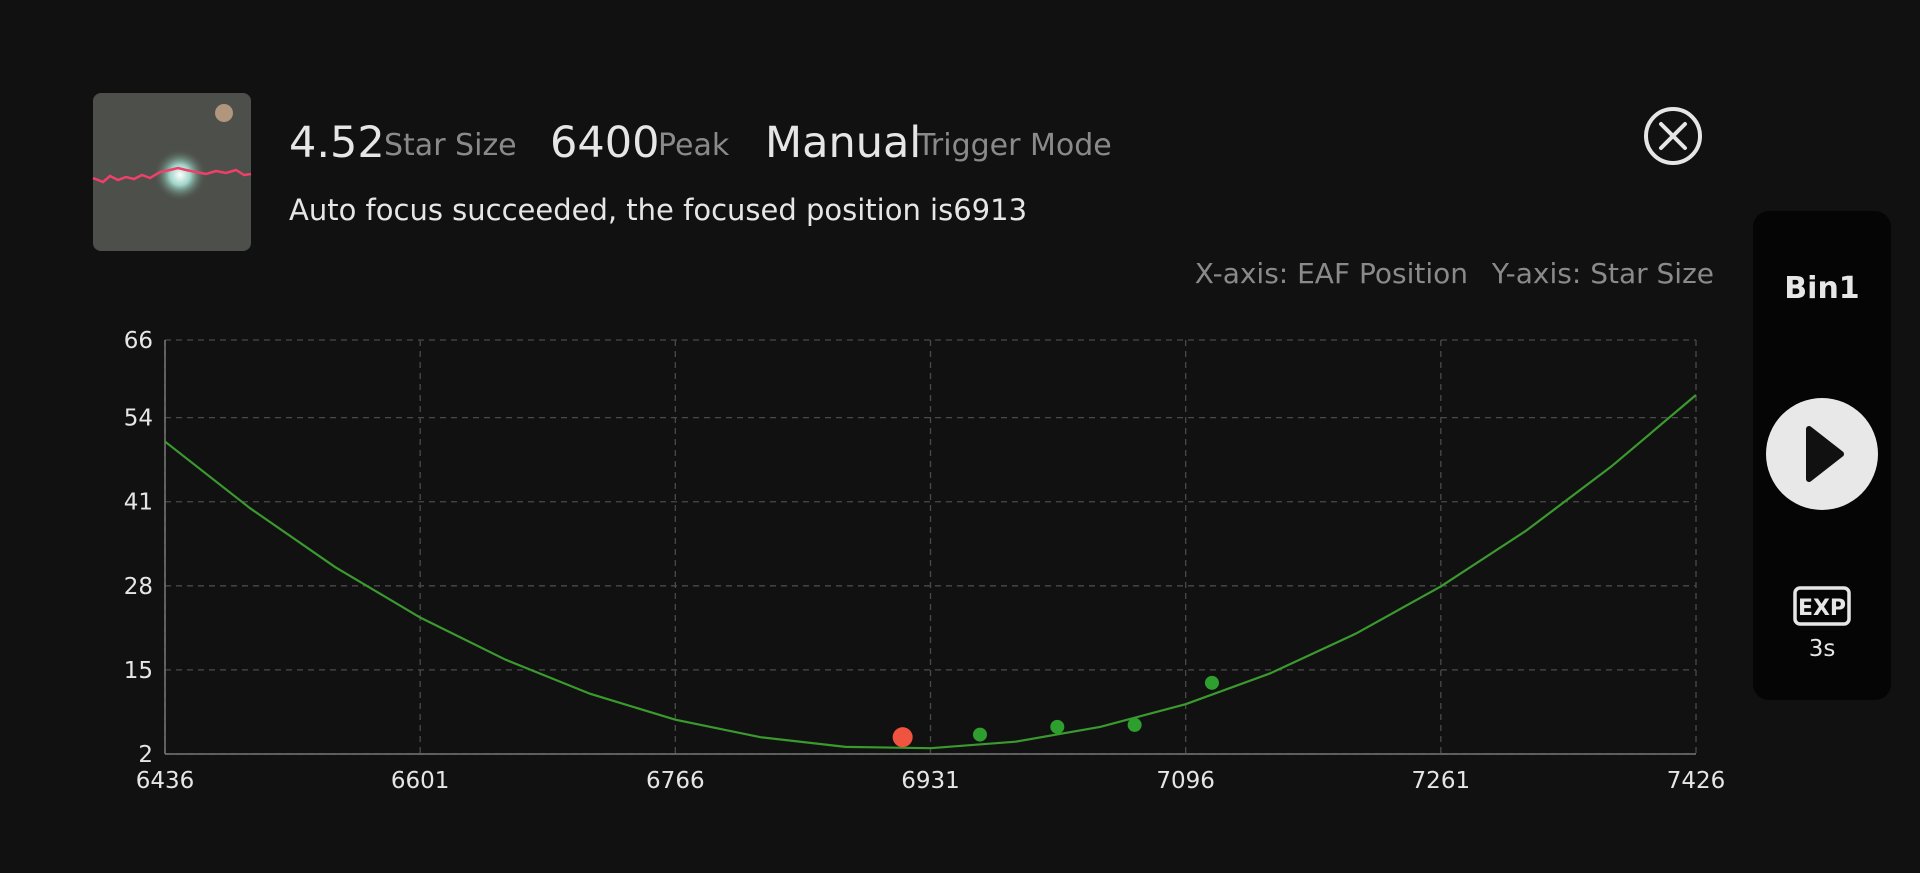 The height and width of the screenshot is (873, 1920). I want to click on side-panel: Bin1 EXP 3s, so click(1822, 455).